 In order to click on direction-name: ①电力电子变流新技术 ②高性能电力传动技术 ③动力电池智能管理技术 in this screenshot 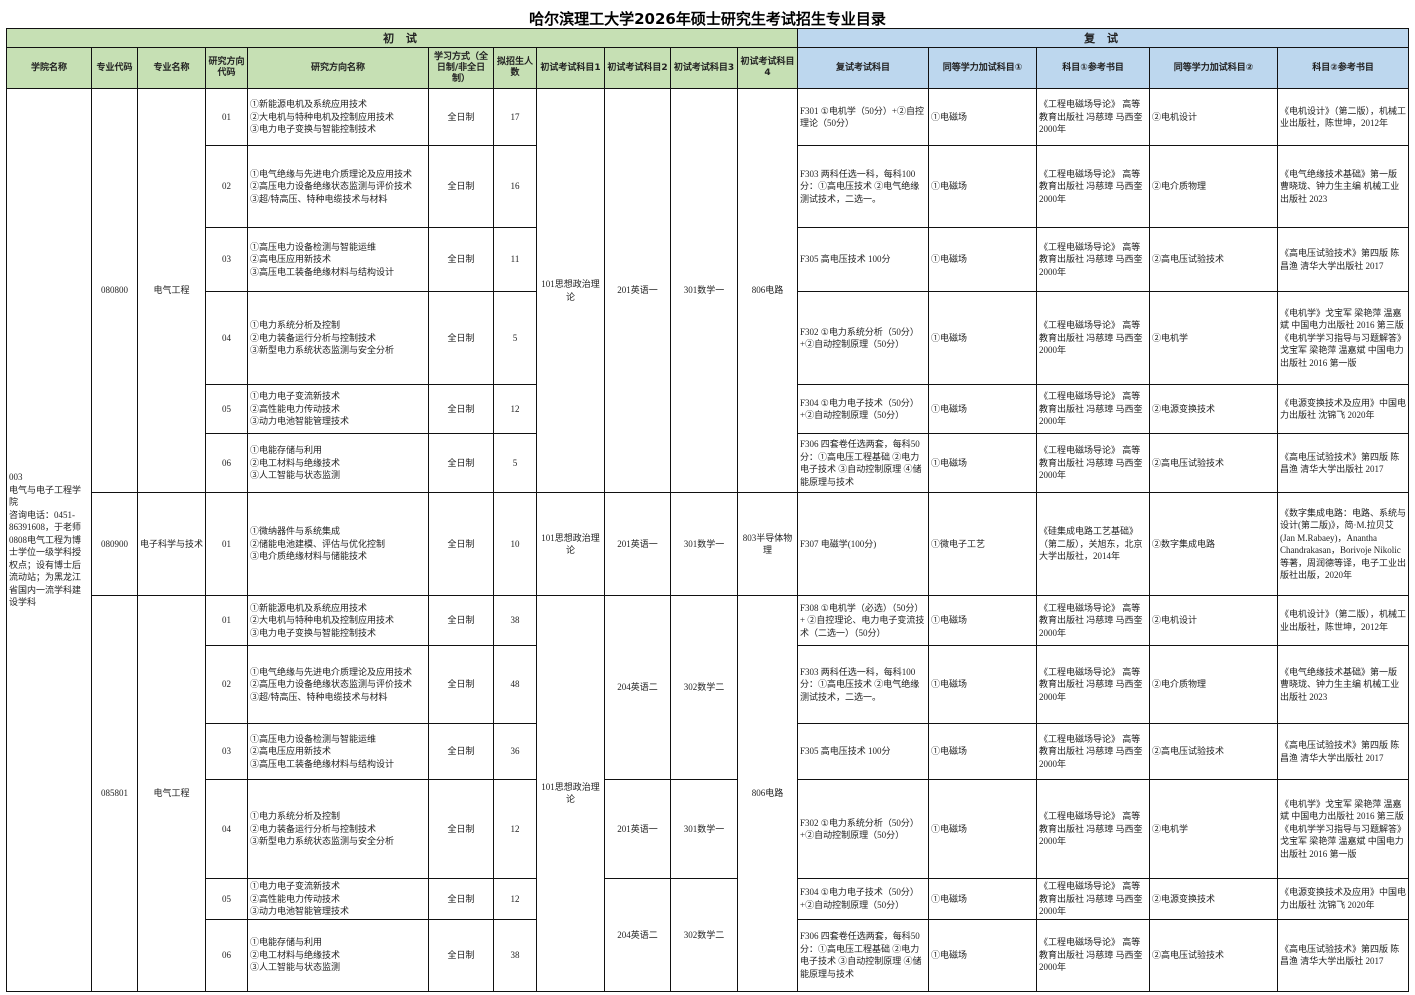, I will do `click(338, 899)`.